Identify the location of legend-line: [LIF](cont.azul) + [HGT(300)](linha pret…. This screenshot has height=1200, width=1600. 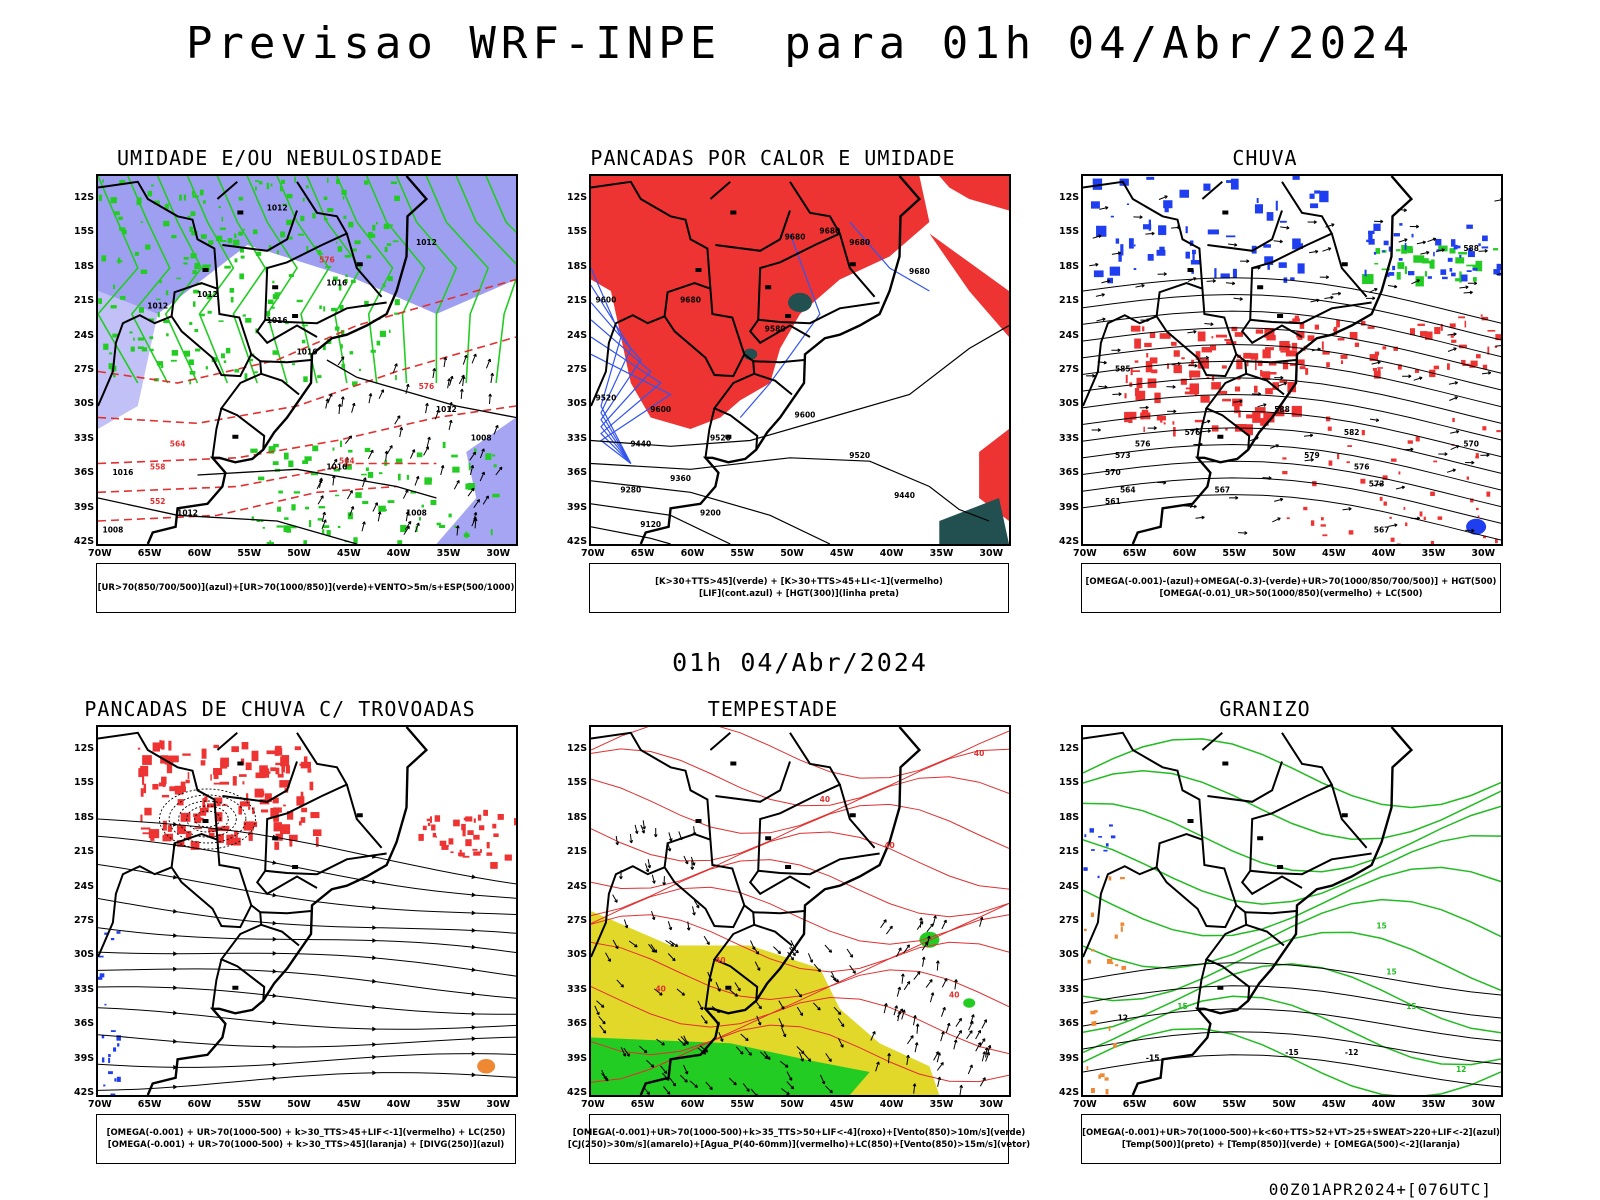
(799, 594).